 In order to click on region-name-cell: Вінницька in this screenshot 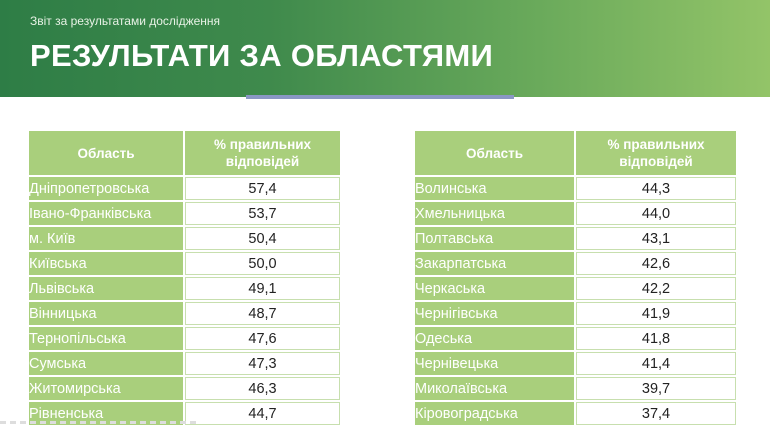, I will do `click(106, 313)`.